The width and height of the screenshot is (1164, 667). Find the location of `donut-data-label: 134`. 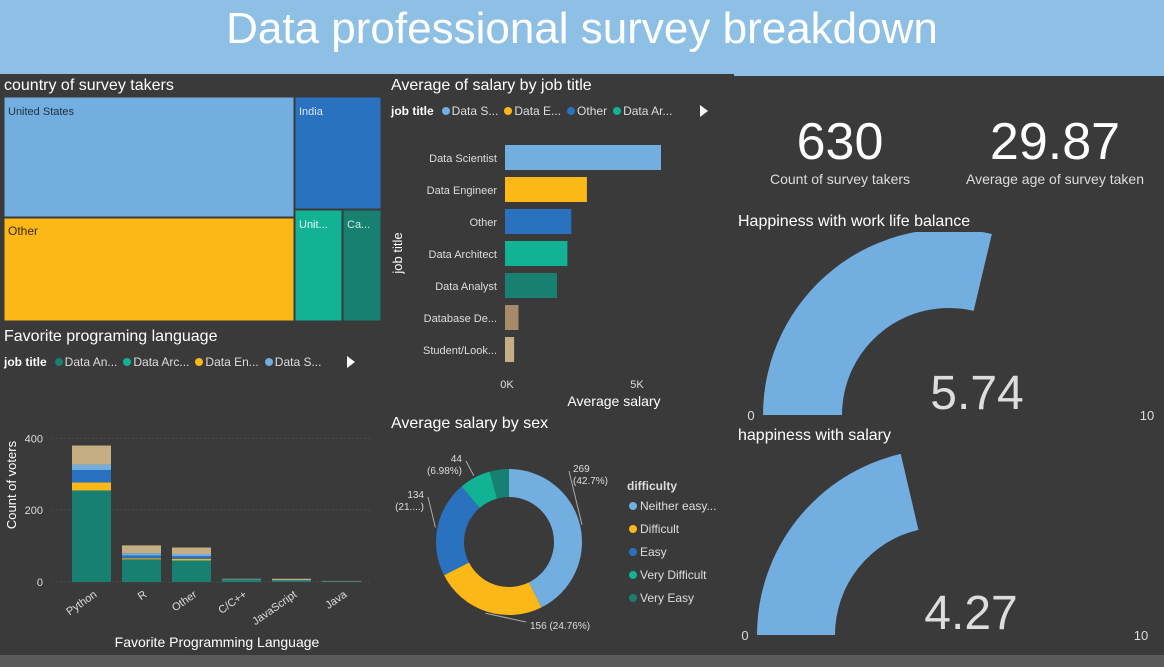

donut-data-label: 134 is located at coordinates (415, 495).